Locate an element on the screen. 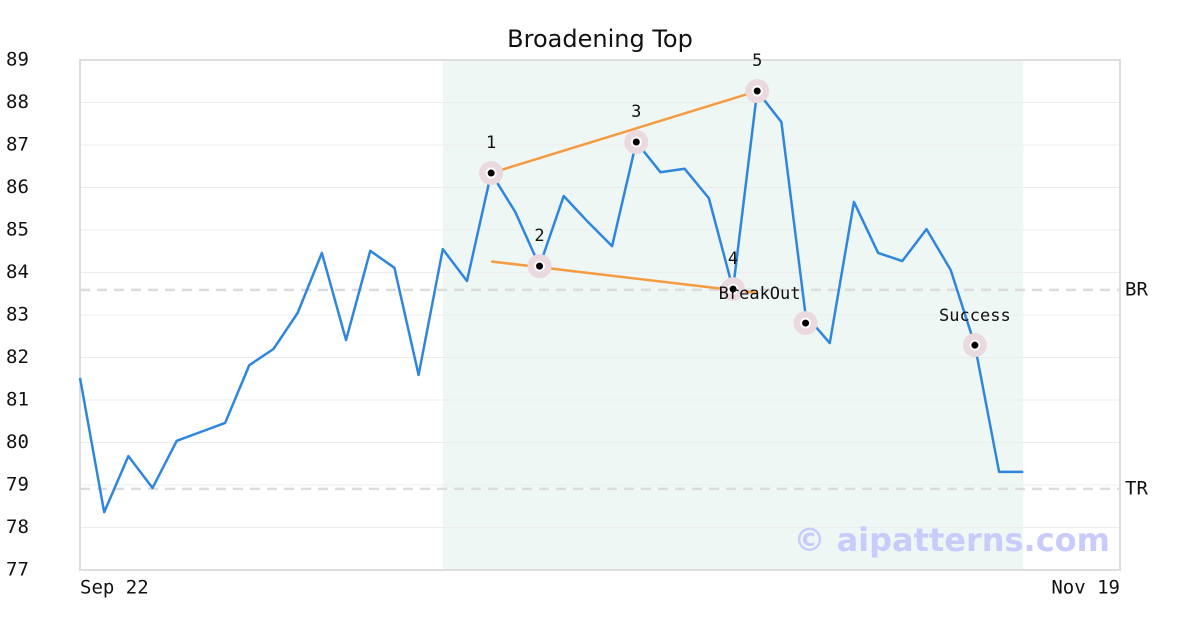  x-tick-label: Nov 19 is located at coordinates (1085, 588).